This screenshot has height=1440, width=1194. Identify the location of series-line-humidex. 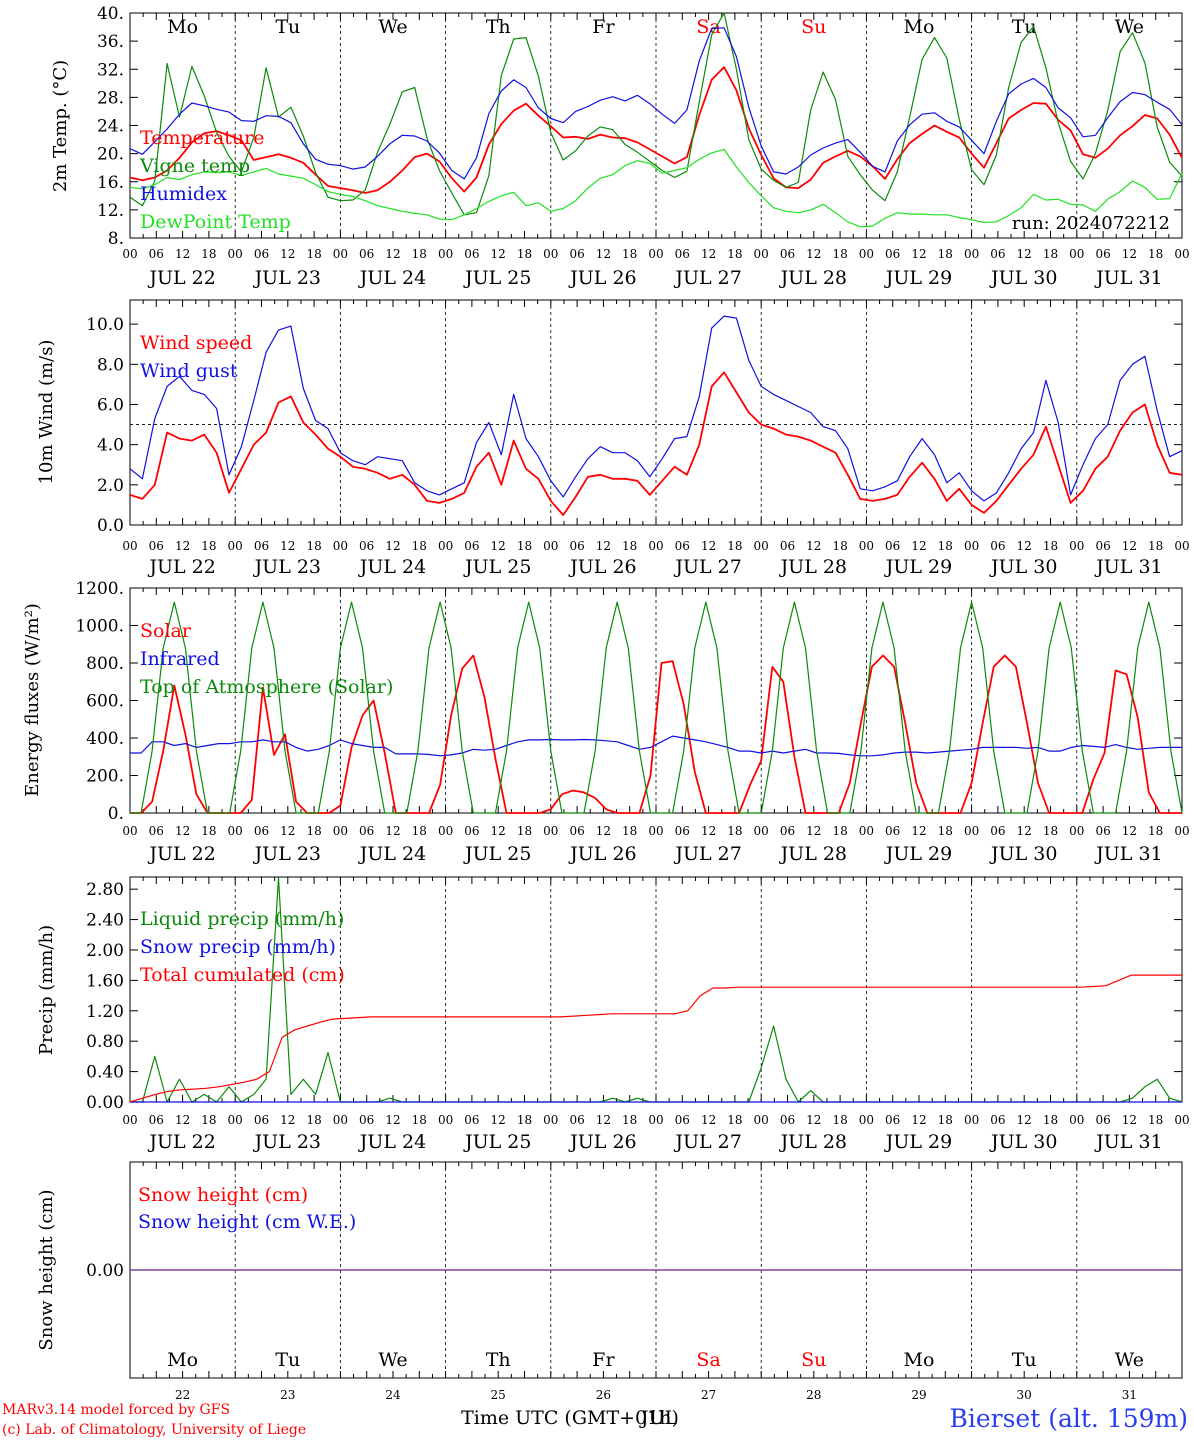
(656, 103).